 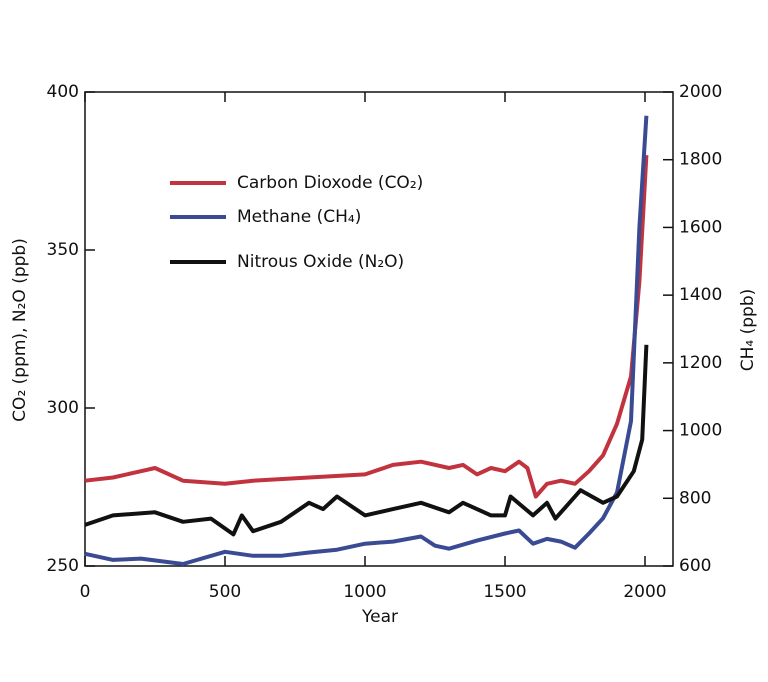 What do you see at coordinates (695, 566) in the screenshot?
I see `y2-tick-label: 600` at bounding box center [695, 566].